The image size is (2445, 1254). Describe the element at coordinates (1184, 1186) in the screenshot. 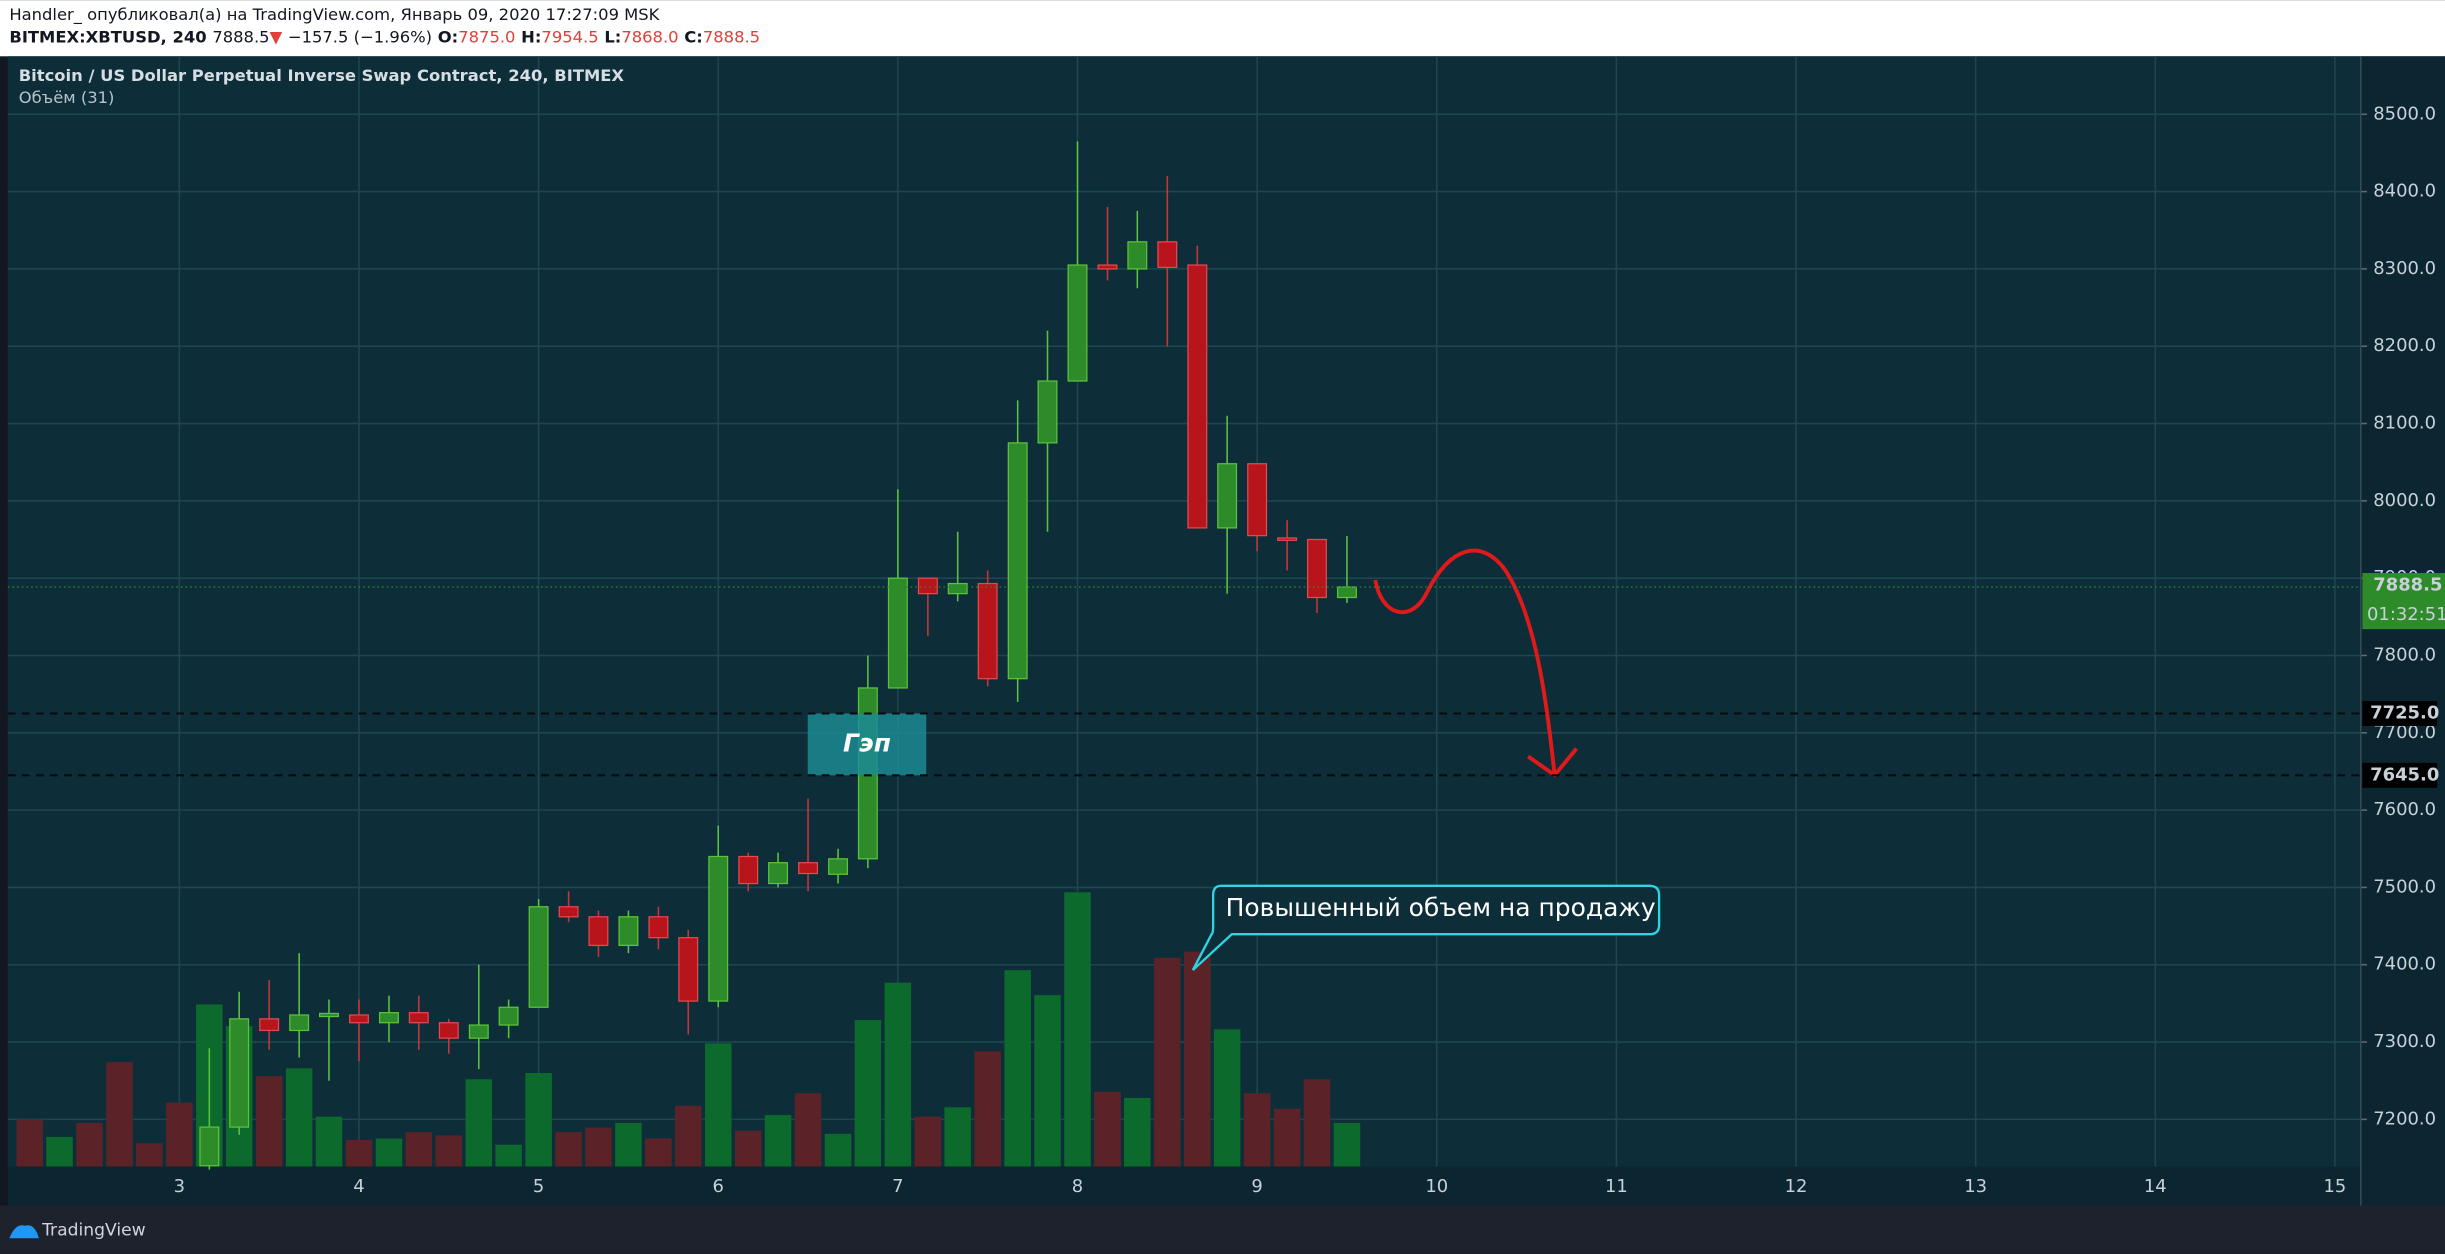

I see `time-axis` at that location.